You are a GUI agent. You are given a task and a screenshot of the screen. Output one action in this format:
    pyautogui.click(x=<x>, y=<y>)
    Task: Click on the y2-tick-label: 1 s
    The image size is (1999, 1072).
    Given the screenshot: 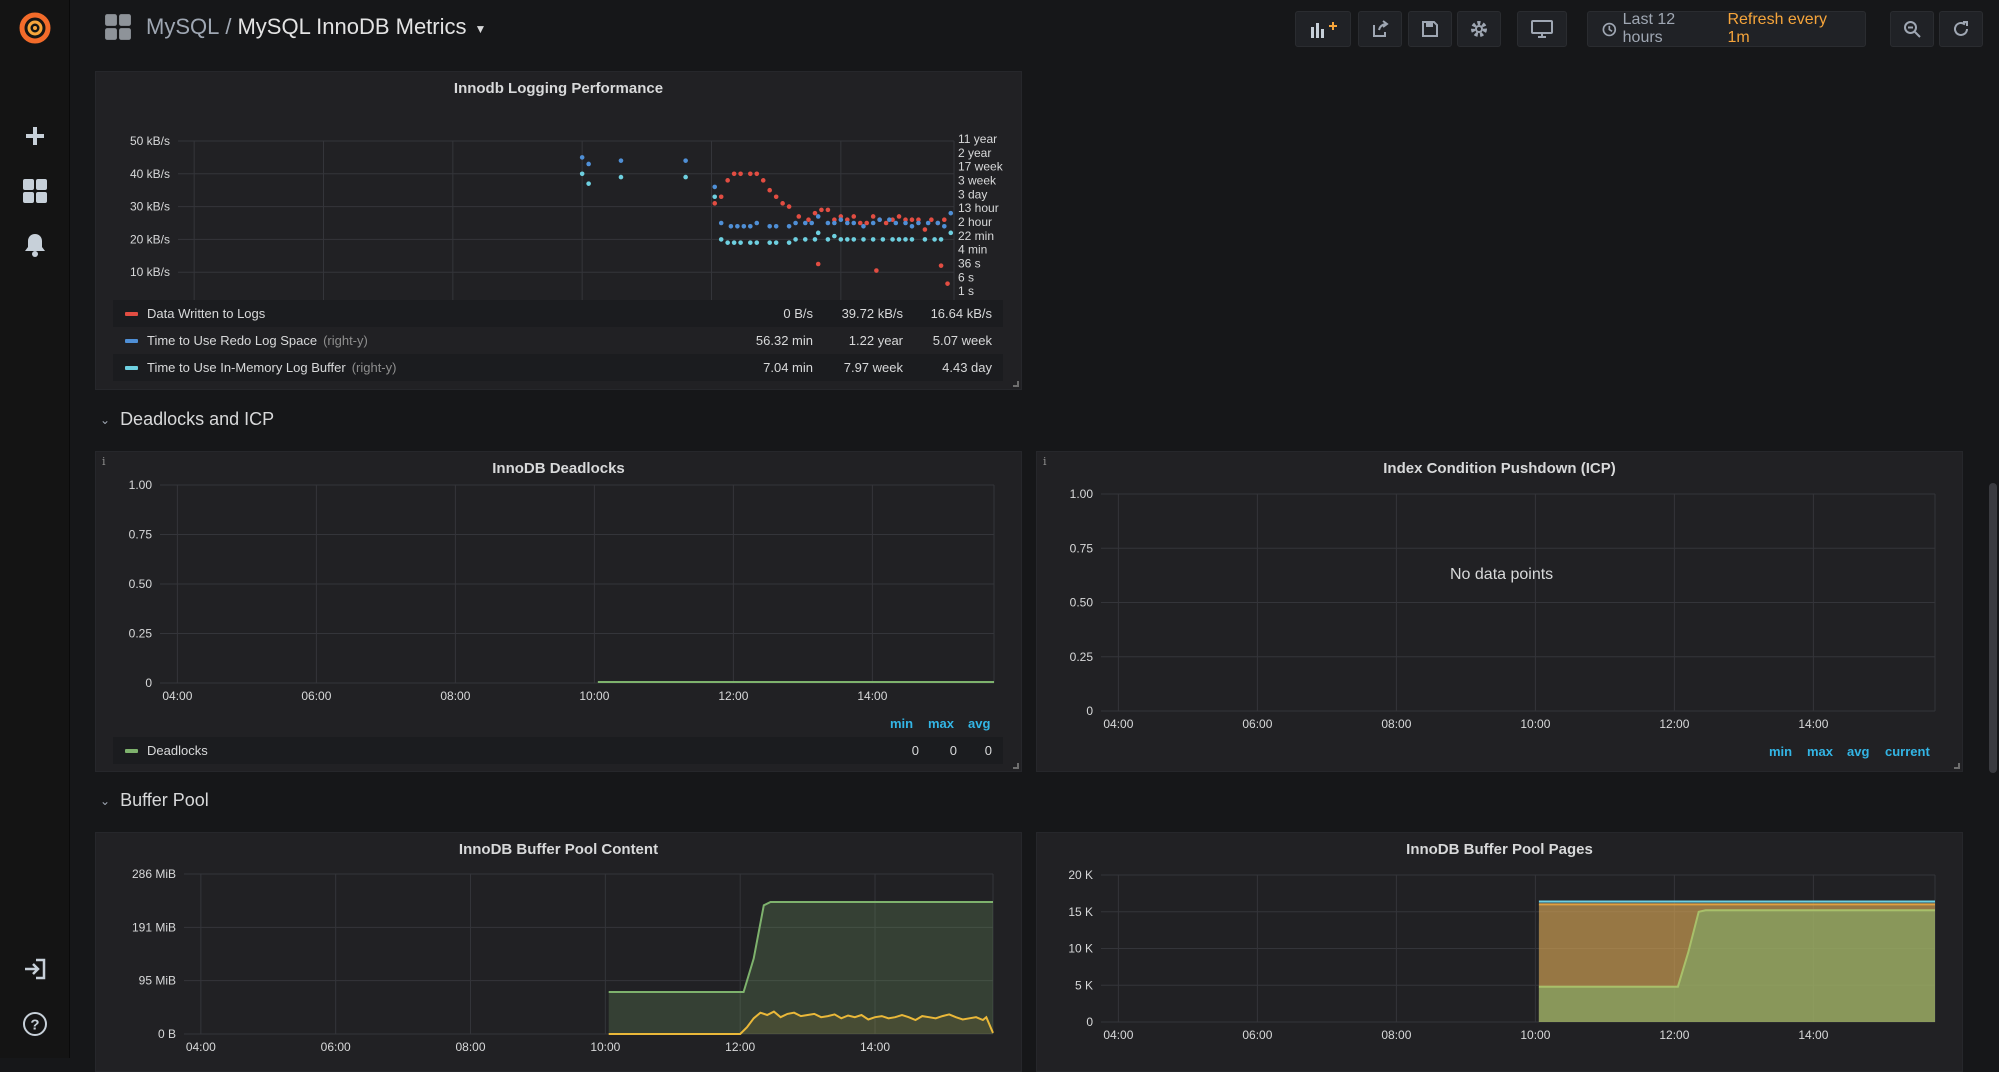 What is the action you would take?
    pyautogui.click(x=966, y=291)
    